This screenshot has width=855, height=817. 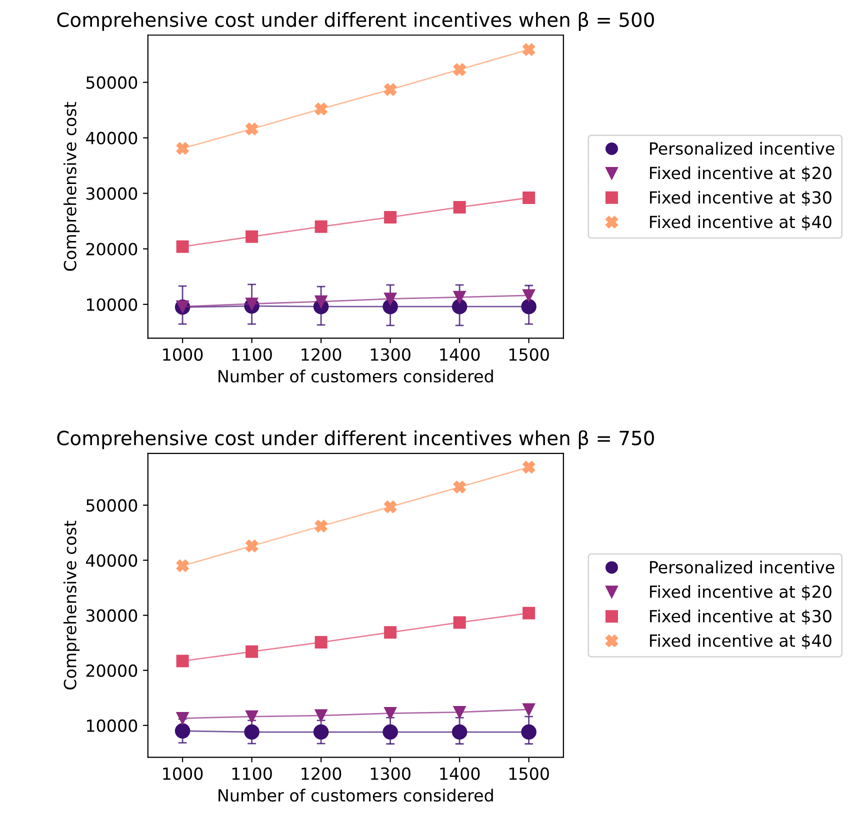 I want to click on chart-title: Comprehensive cost under different incentives when β = 750, so click(x=355, y=440).